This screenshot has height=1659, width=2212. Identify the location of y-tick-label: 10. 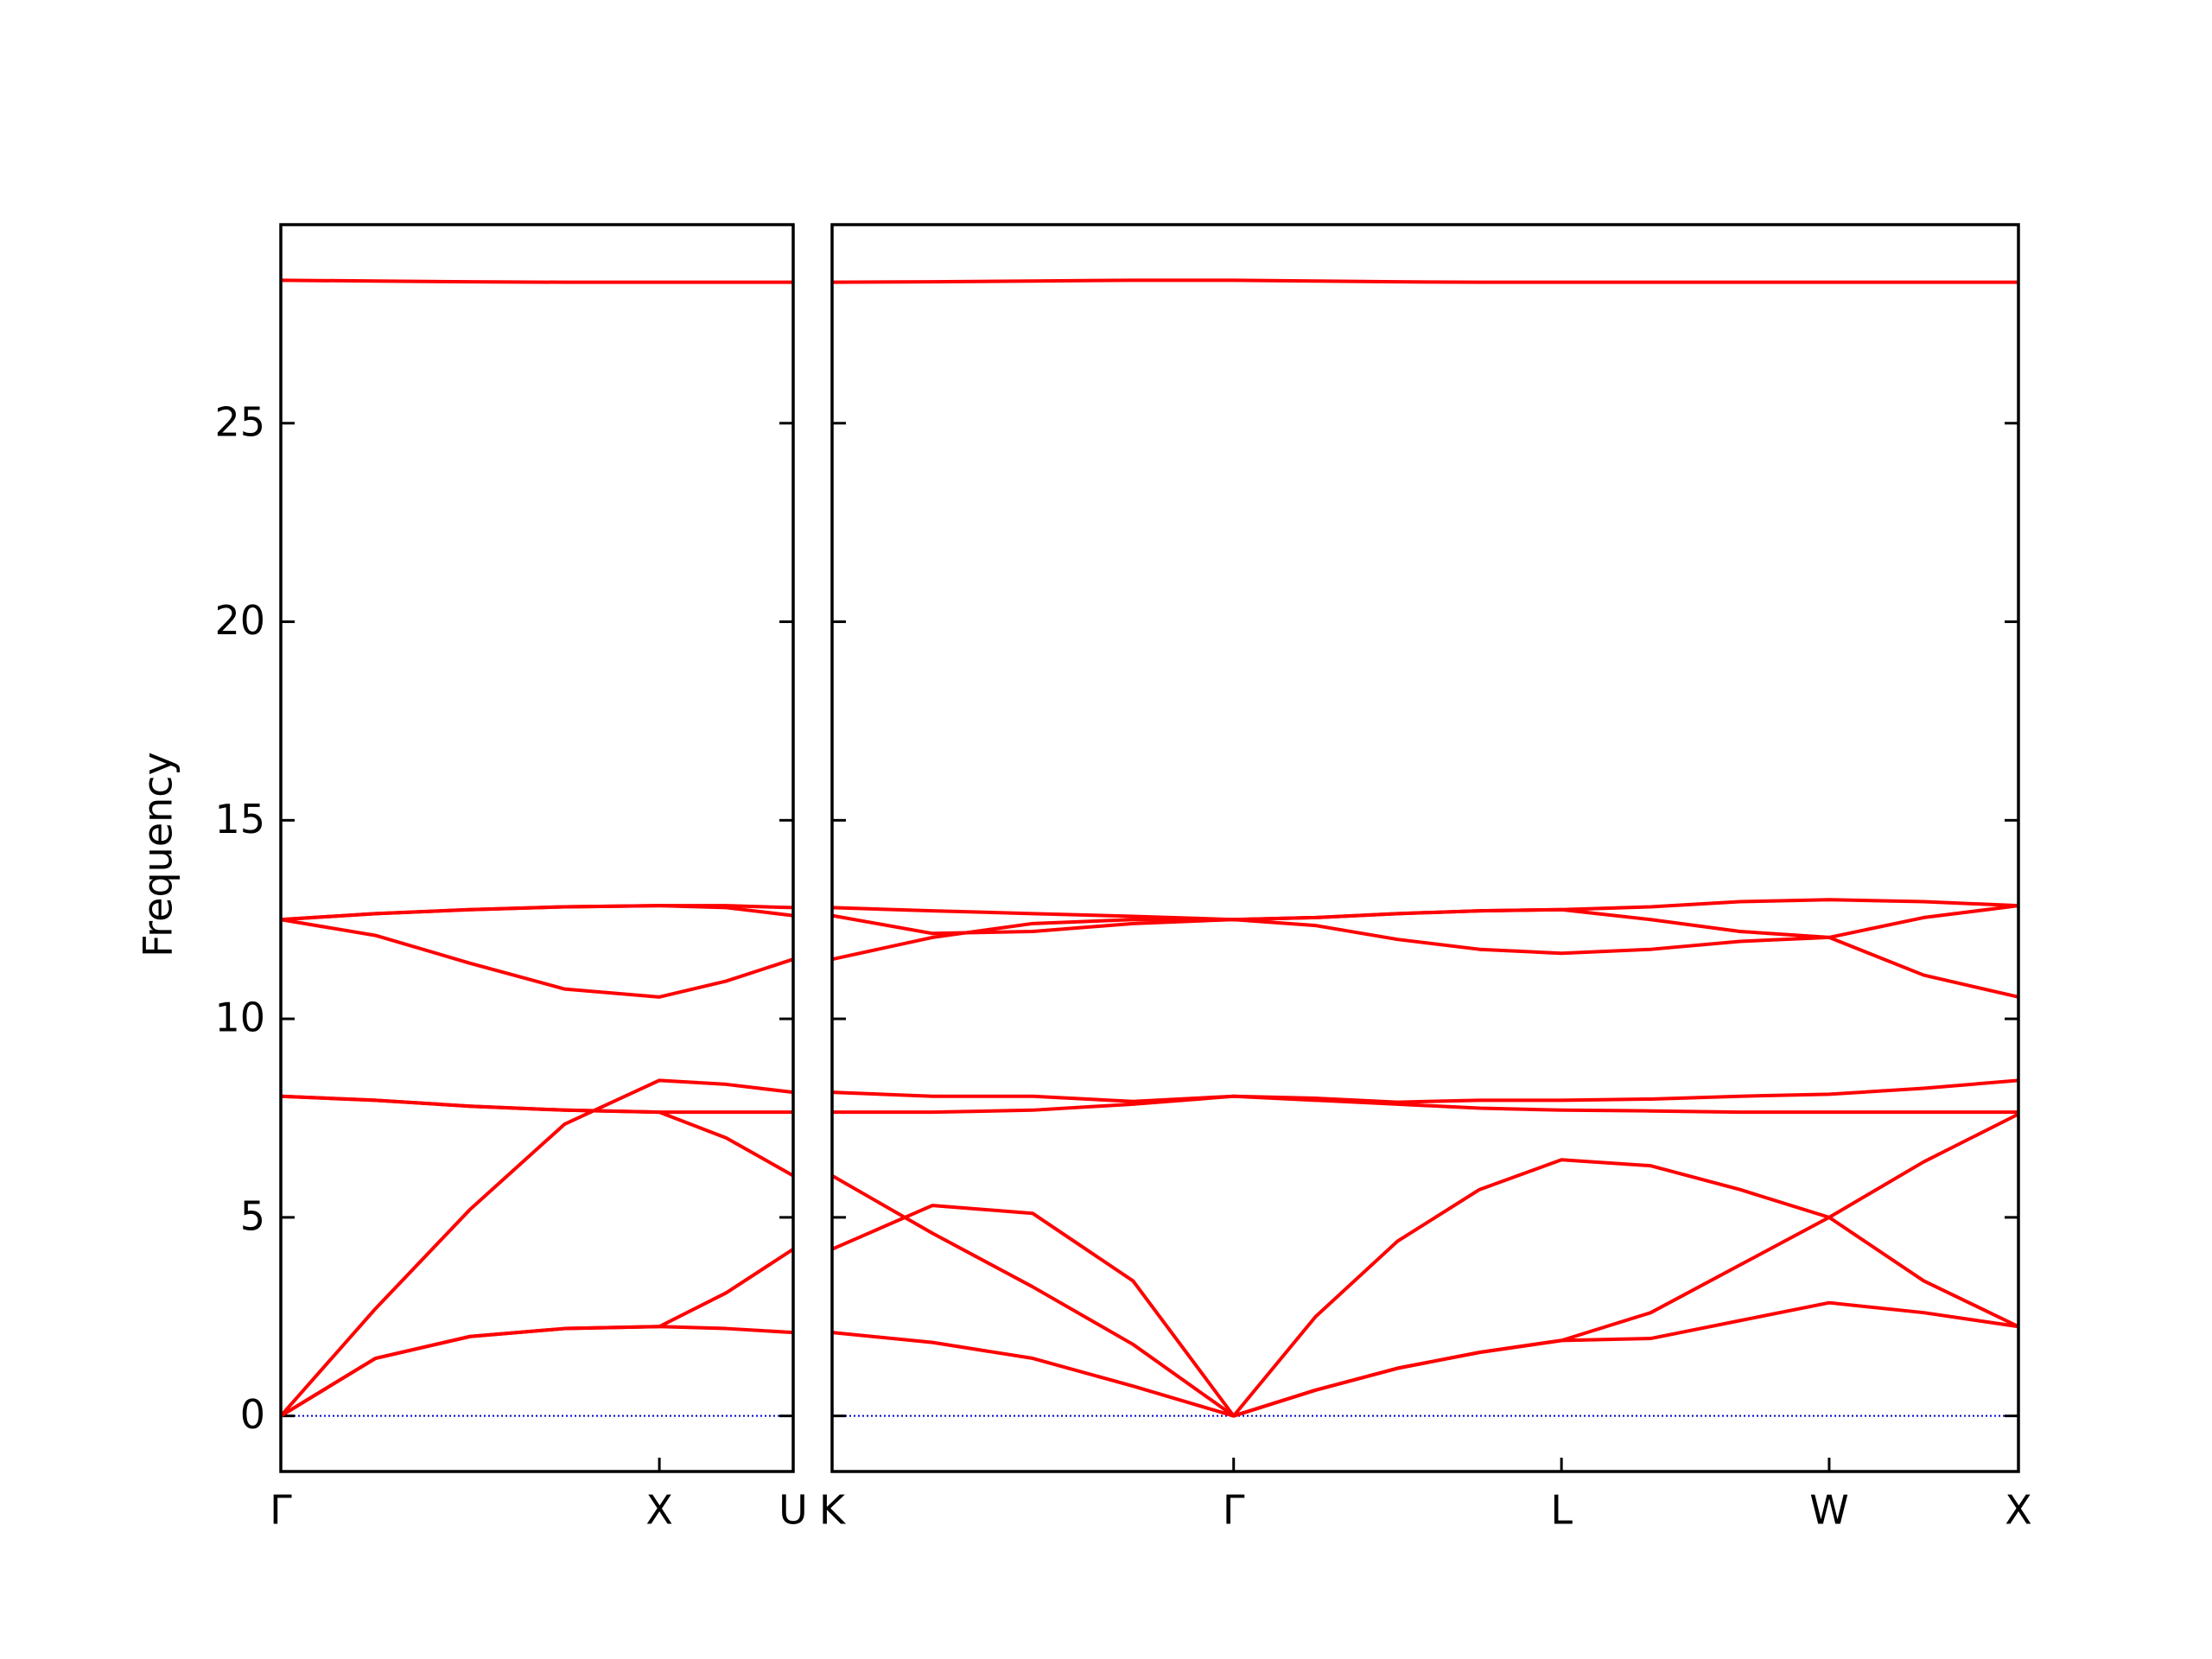
(239, 1018).